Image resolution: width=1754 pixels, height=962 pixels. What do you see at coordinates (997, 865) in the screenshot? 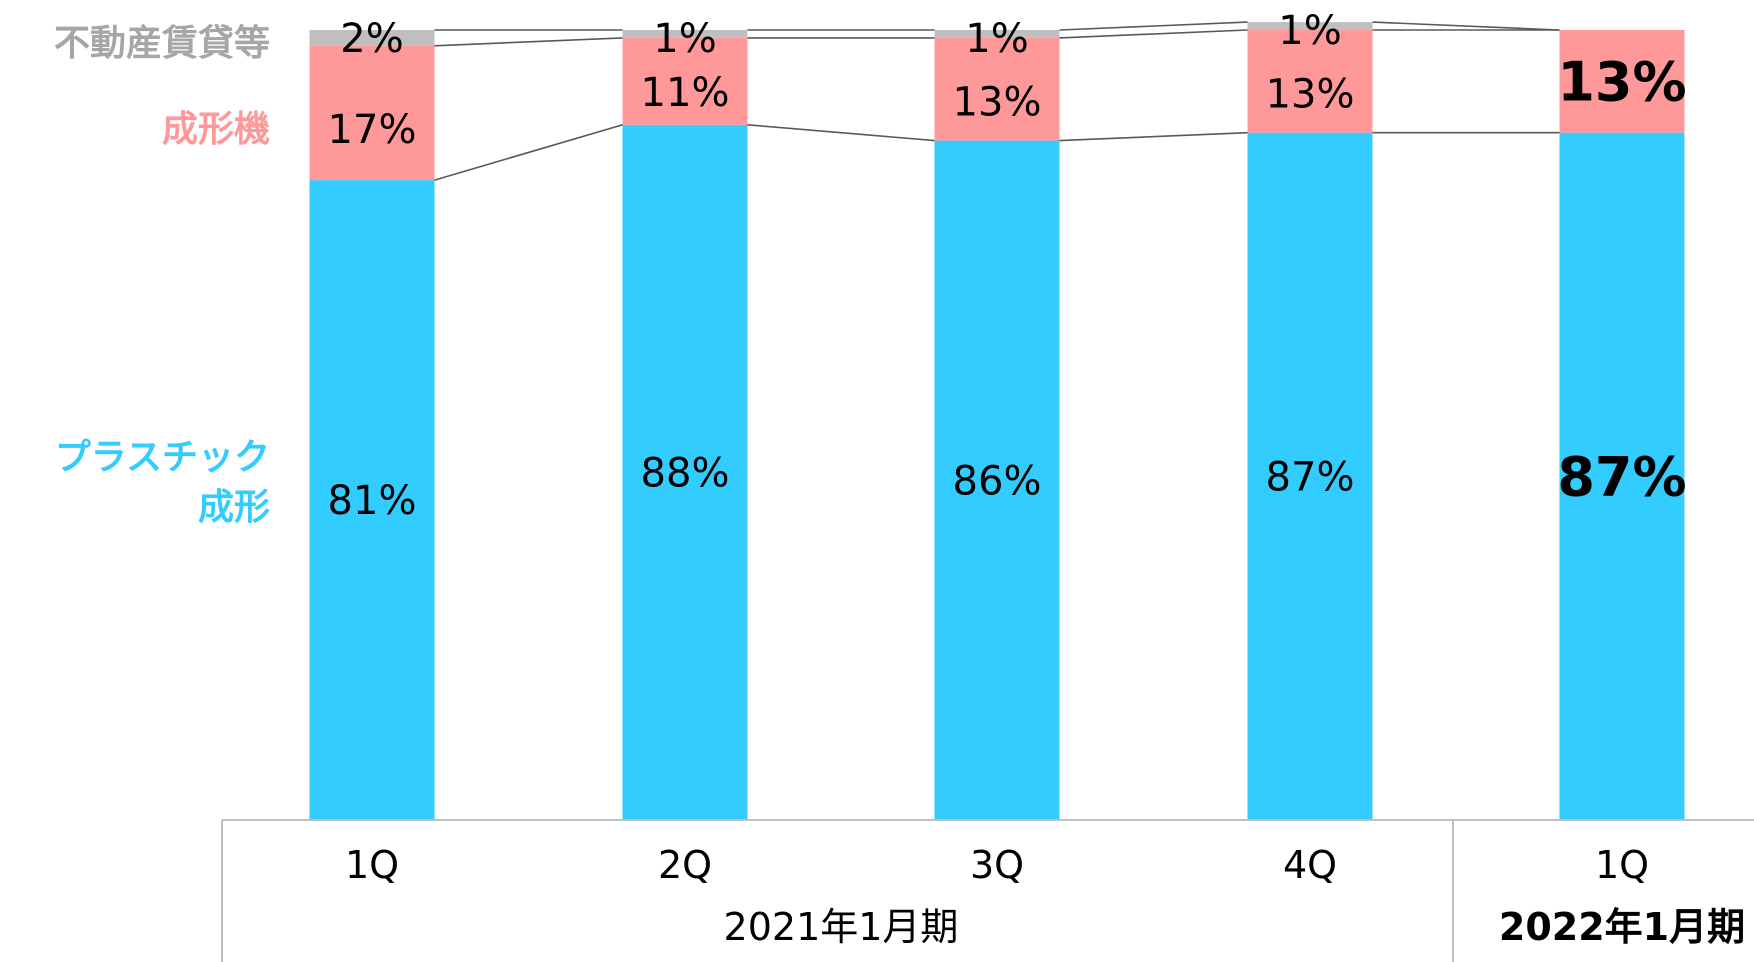
I see `x-tick-label: 3Q` at bounding box center [997, 865].